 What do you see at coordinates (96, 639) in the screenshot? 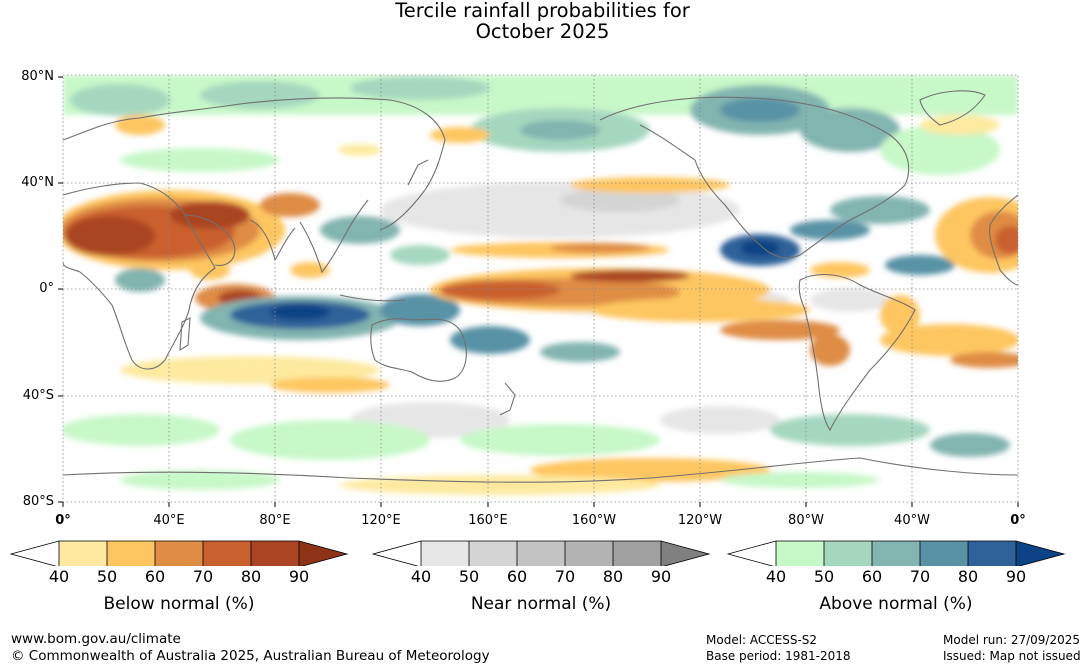
I see `website-link: www.bom.gov.au/climate` at bounding box center [96, 639].